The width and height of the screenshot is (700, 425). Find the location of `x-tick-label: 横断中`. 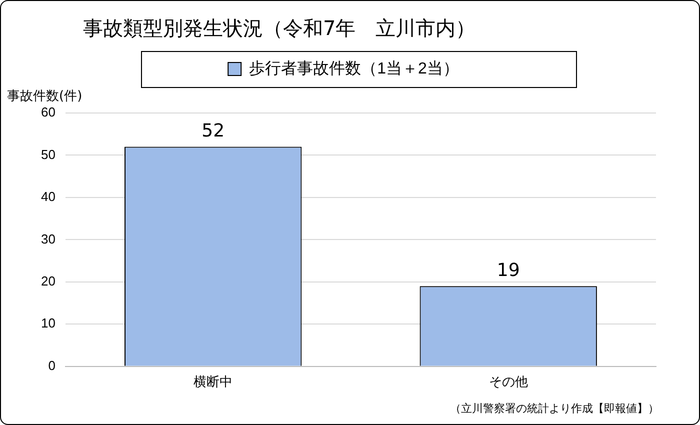

x-tick-label: 横断中 is located at coordinates (213, 381).